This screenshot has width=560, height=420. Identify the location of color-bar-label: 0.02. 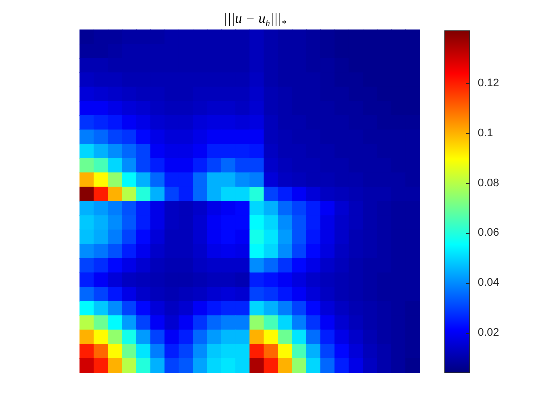
(489, 333).